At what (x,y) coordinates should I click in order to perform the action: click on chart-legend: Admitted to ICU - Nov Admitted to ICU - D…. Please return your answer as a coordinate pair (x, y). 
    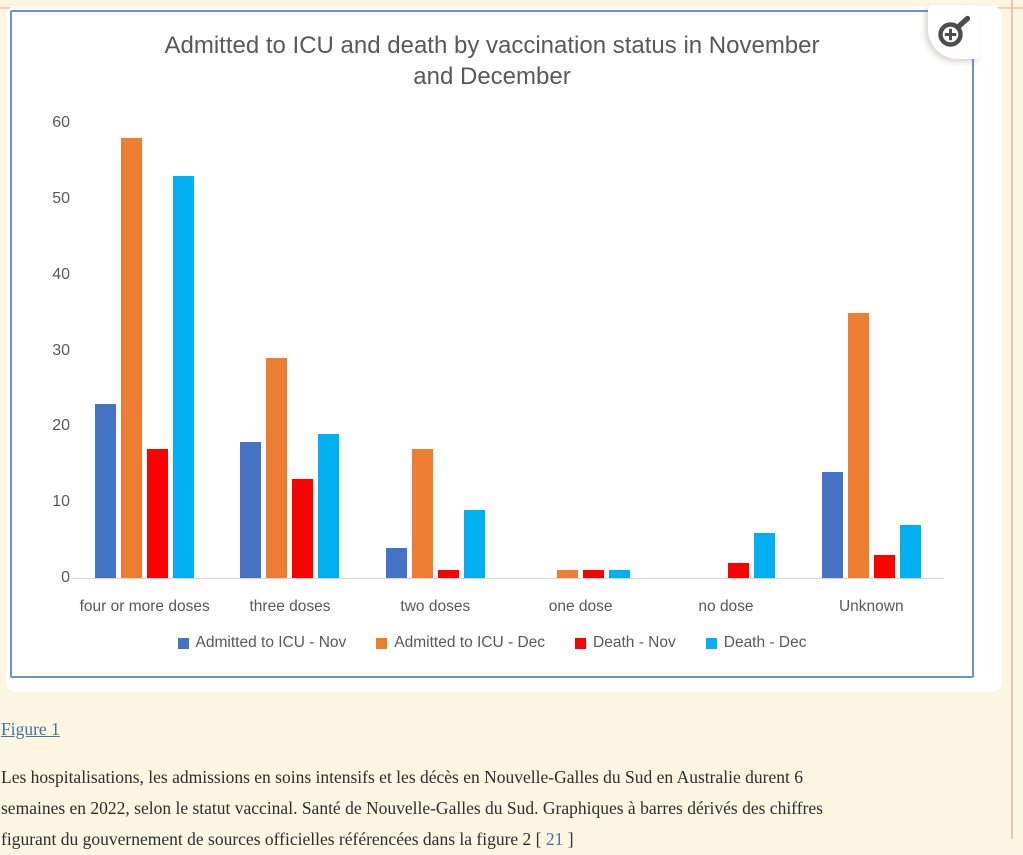
    Looking at the image, I should click on (492, 643).